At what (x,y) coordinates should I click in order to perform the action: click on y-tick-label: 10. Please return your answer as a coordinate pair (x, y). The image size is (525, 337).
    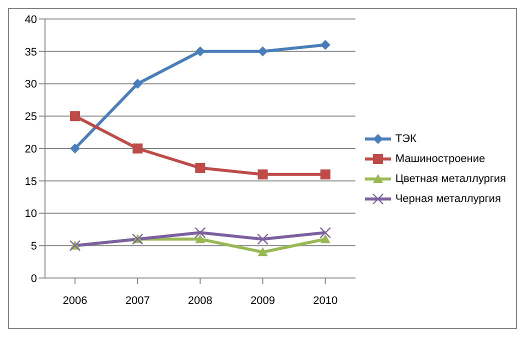
    Looking at the image, I should click on (30, 214).